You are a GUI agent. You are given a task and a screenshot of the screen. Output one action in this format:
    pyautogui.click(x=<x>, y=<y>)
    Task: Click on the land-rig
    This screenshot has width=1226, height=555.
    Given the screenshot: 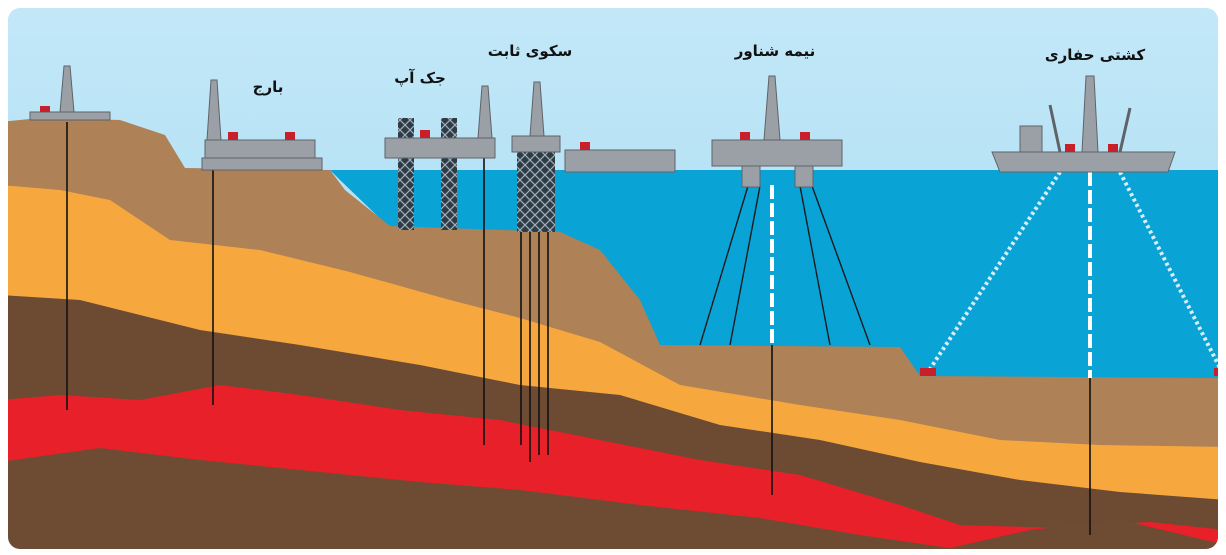 What is the action you would take?
    pyautogui.click(x=70, y=93)
    